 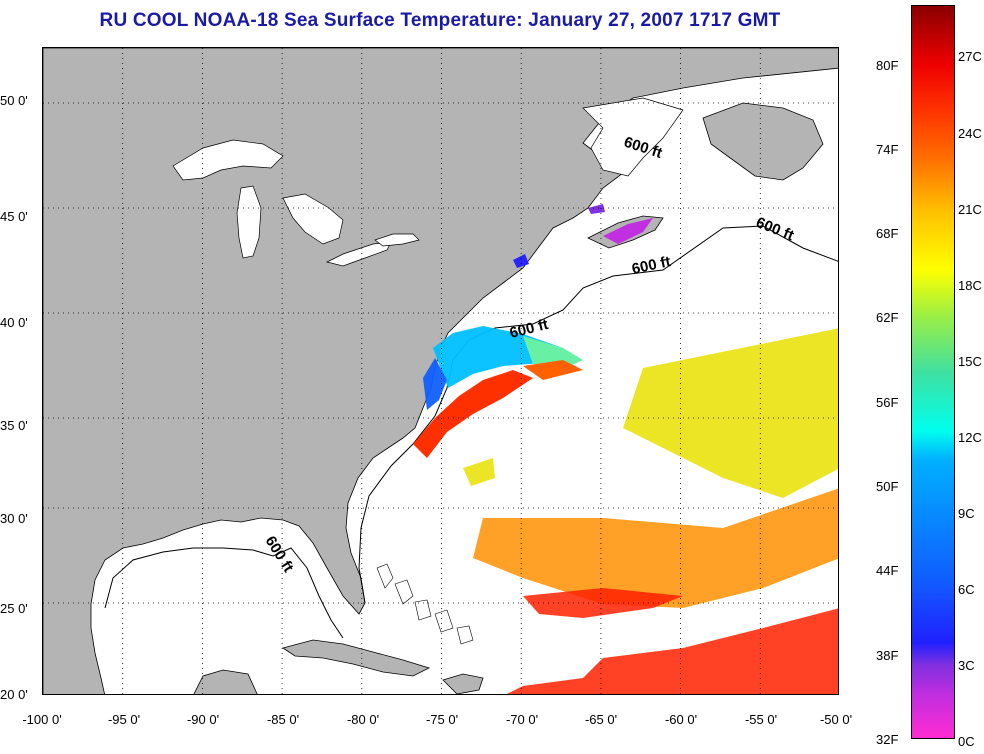 I want to click on lake-superior, so click(x=228, y=160).